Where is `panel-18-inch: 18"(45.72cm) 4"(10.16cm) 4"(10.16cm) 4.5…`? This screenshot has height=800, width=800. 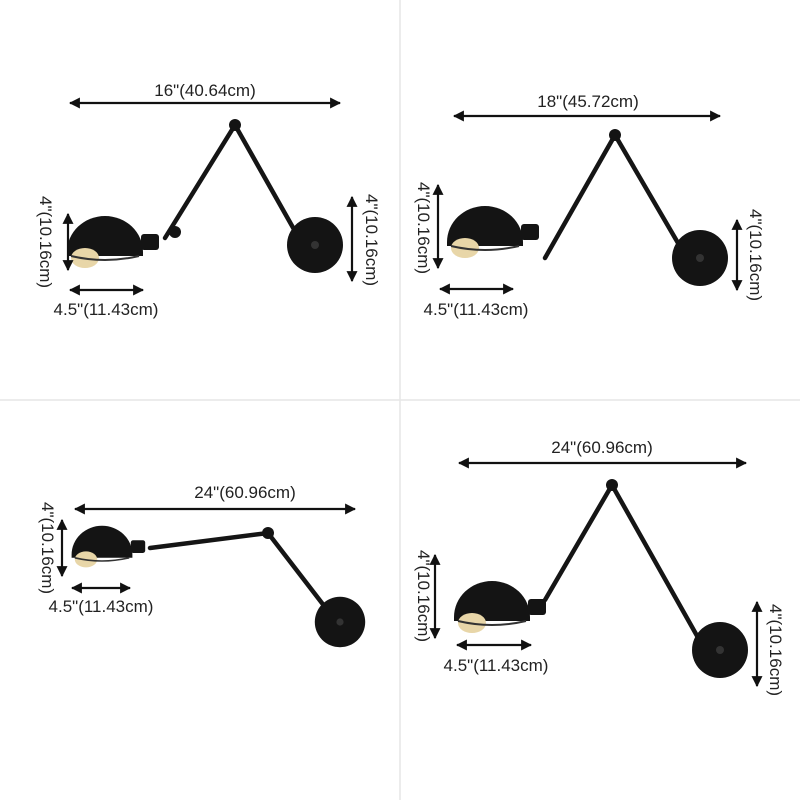 panel-18-inch: 18"(45.72cm) 4"(10.16cm) 4"(10.16cm) 4.5… is located at coordinates (589, 205).